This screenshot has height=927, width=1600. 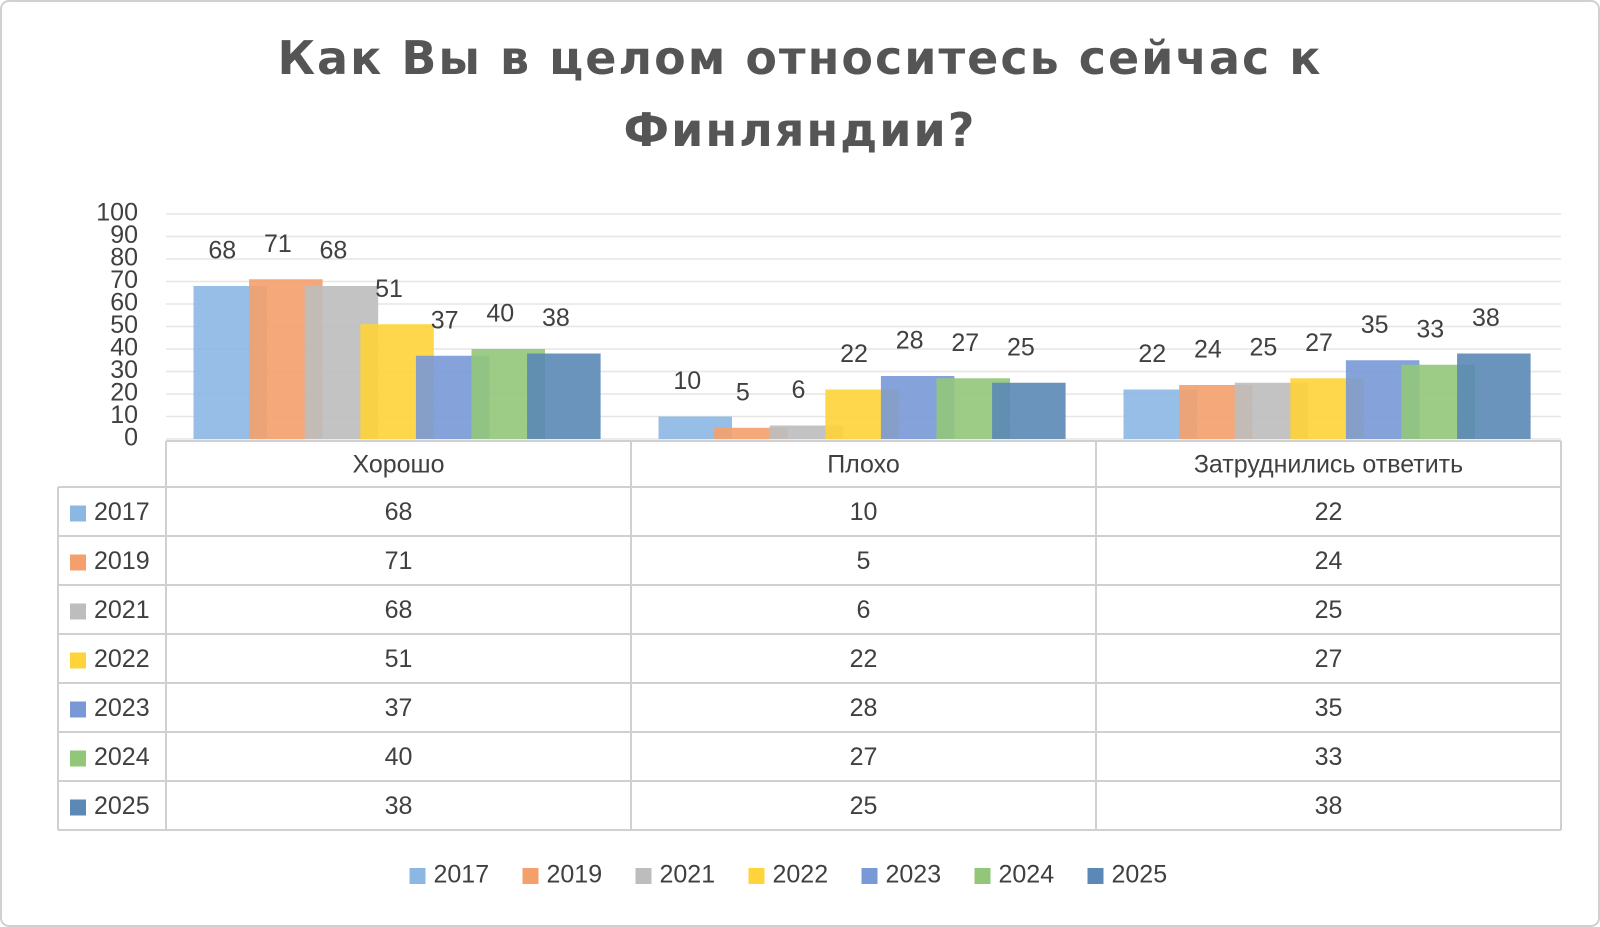 What do you see at coordinates (1328, 465) in the screenshot?
I see `x-tick-label: Затруднились ответить` at bounding box center [1328, 465].